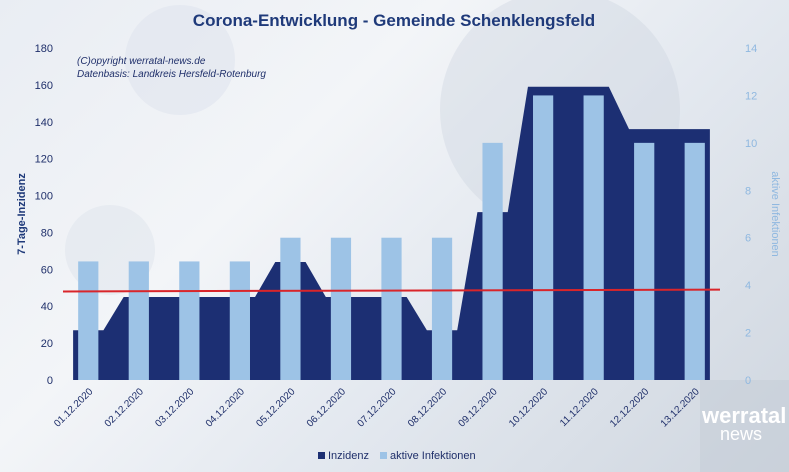  I want to click on left-tick-20: 20, so click(47, 344).